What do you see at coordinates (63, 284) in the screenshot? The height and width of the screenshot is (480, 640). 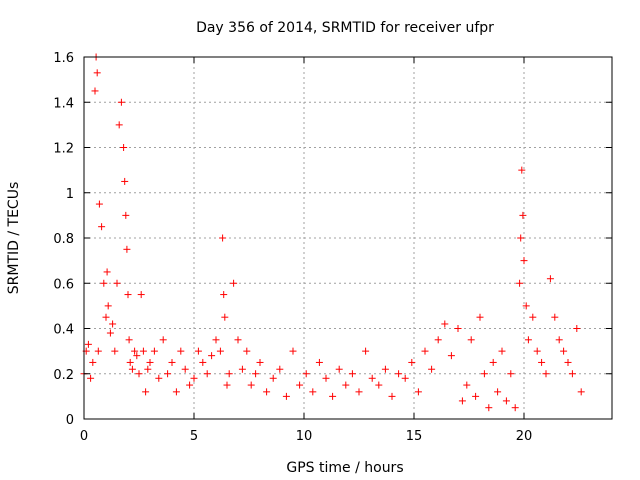 I see `y-tick-label: 0.6` at bounding box center [63, 284].